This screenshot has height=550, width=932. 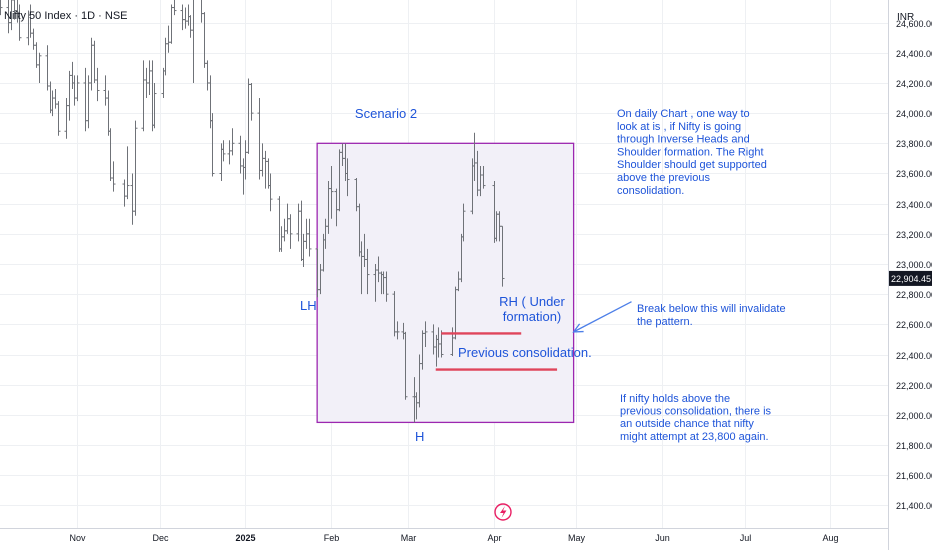 I want to click on arrow-shaft, so click(x=602, y=317).